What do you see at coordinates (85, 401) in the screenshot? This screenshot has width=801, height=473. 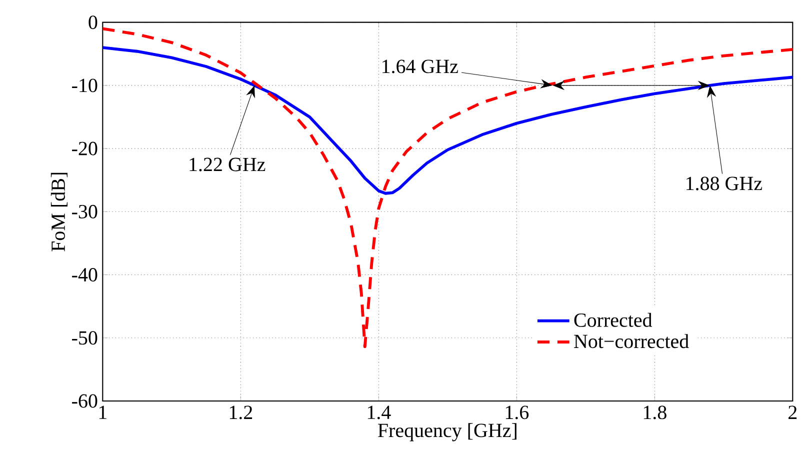 I see `y-tick-label: -60` at bounding box center [85, 401].